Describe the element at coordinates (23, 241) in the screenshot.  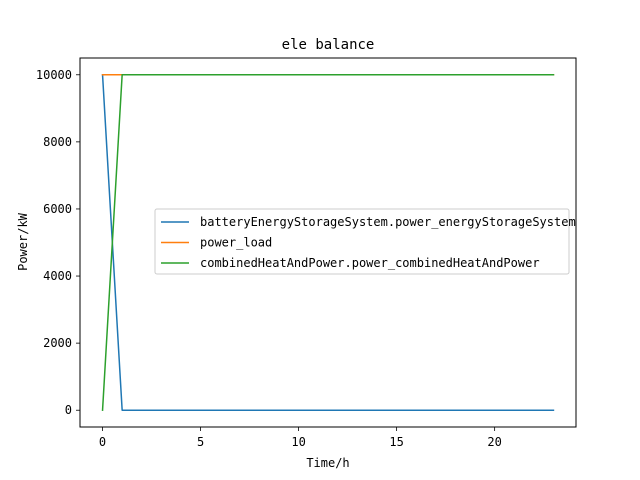
I see `y-axis-label: Power/kW` at that location.